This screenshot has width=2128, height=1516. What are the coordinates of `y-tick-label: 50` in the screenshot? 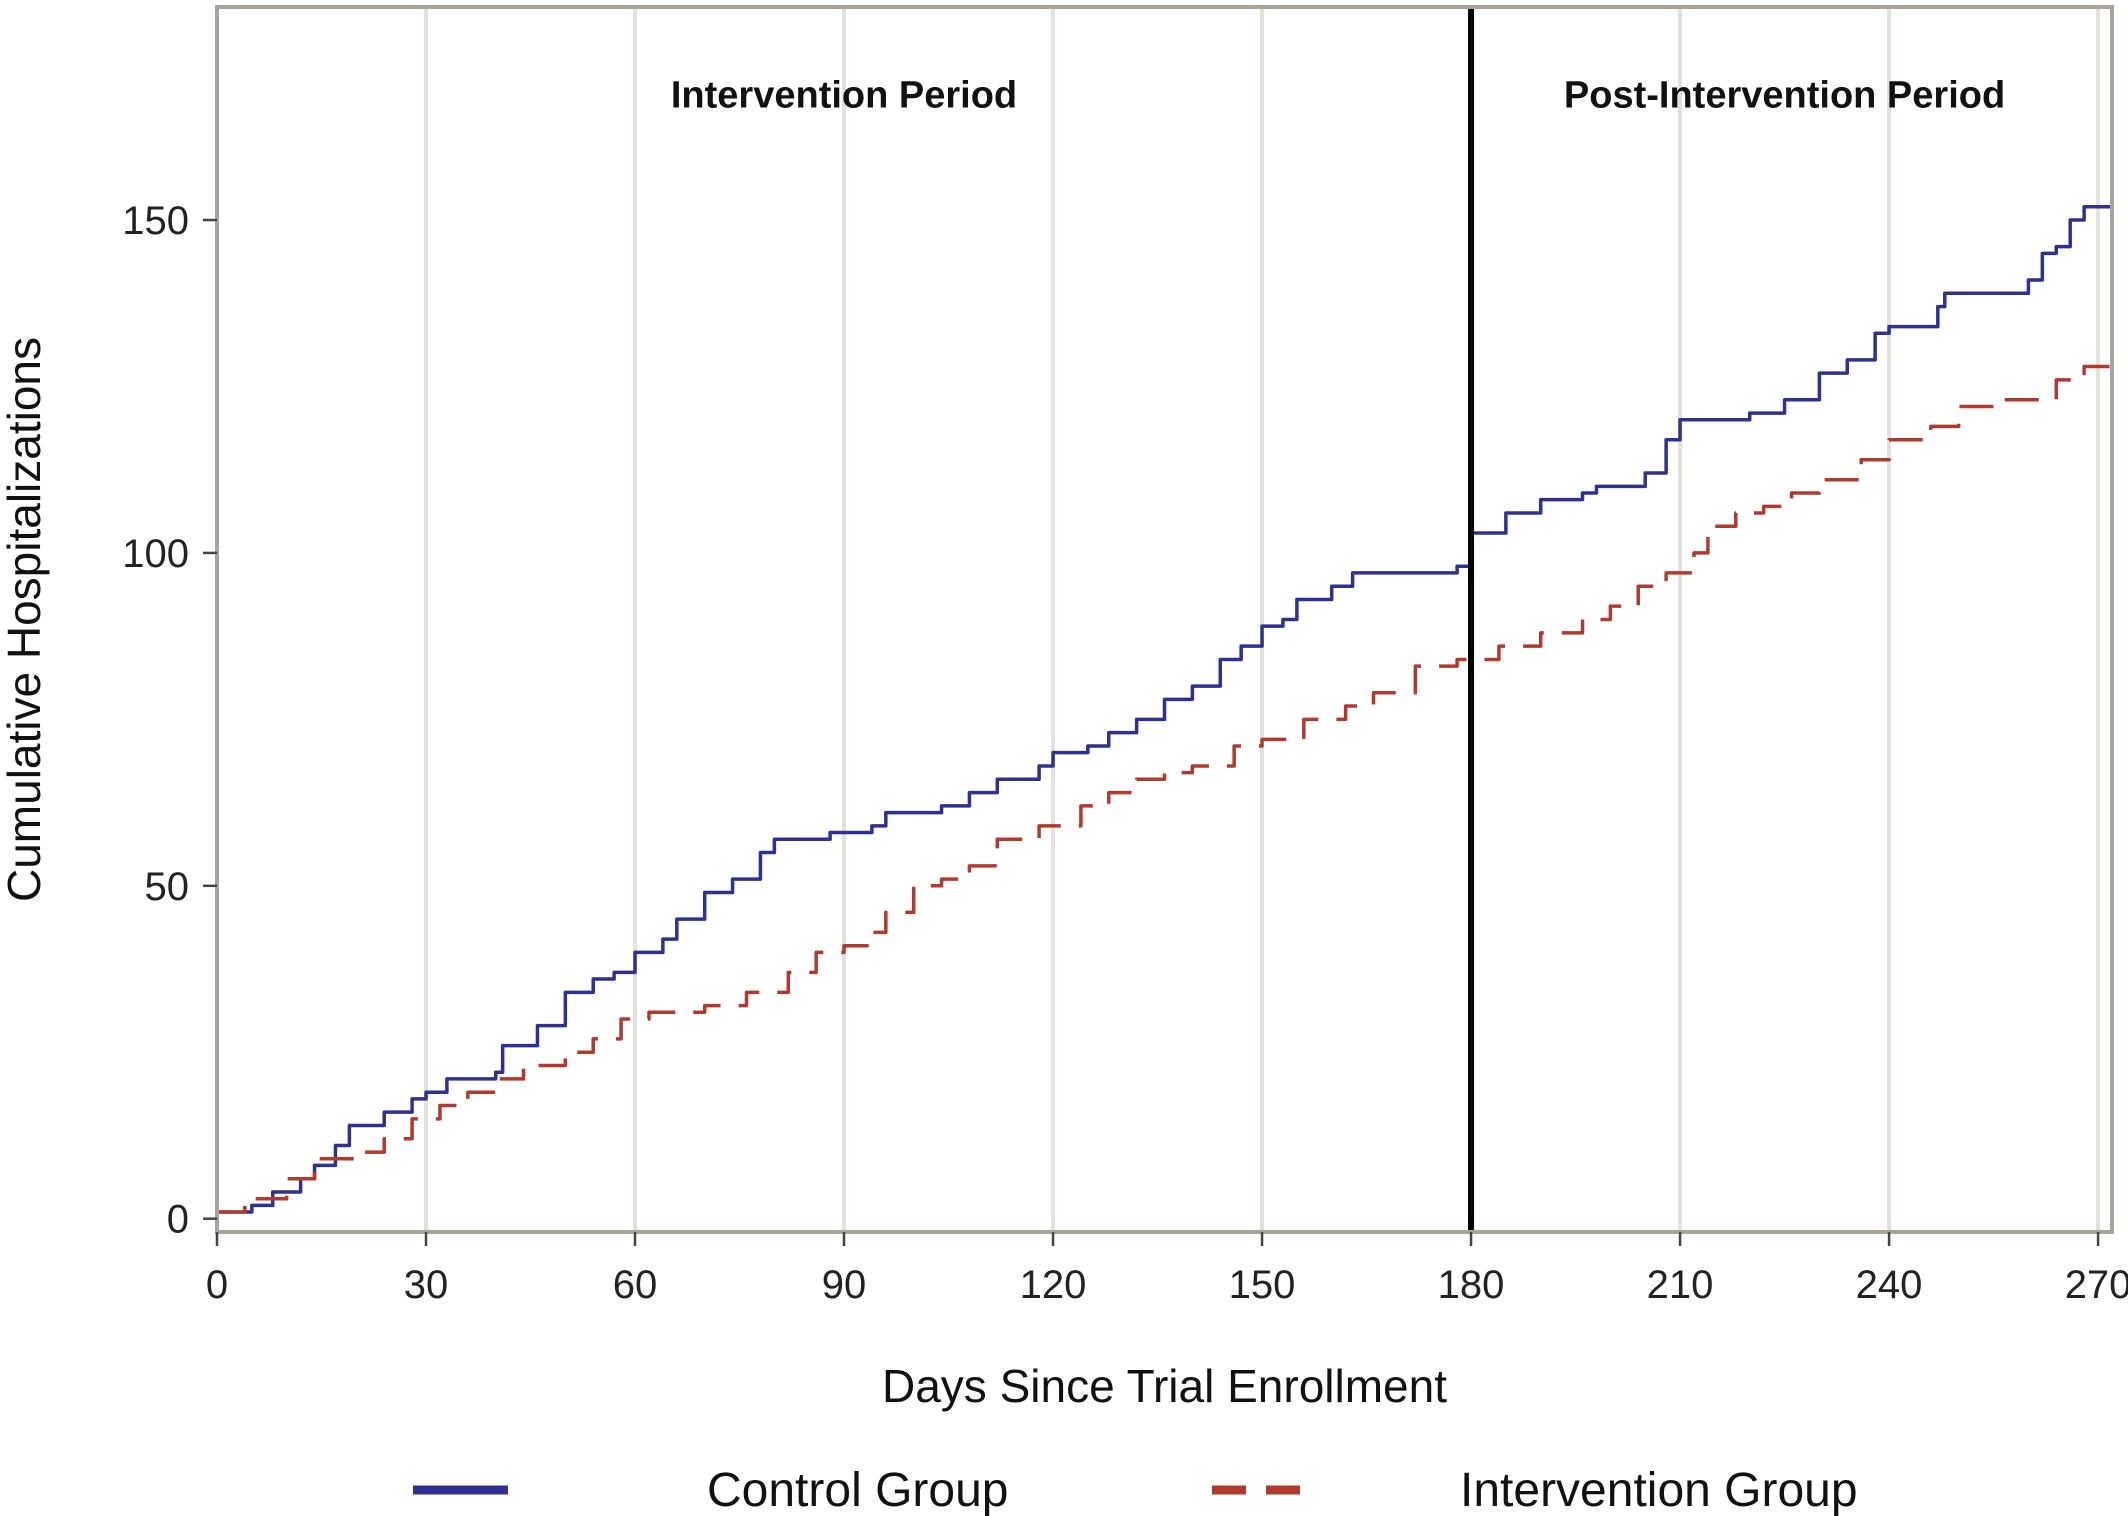 It's located at (167, 887).